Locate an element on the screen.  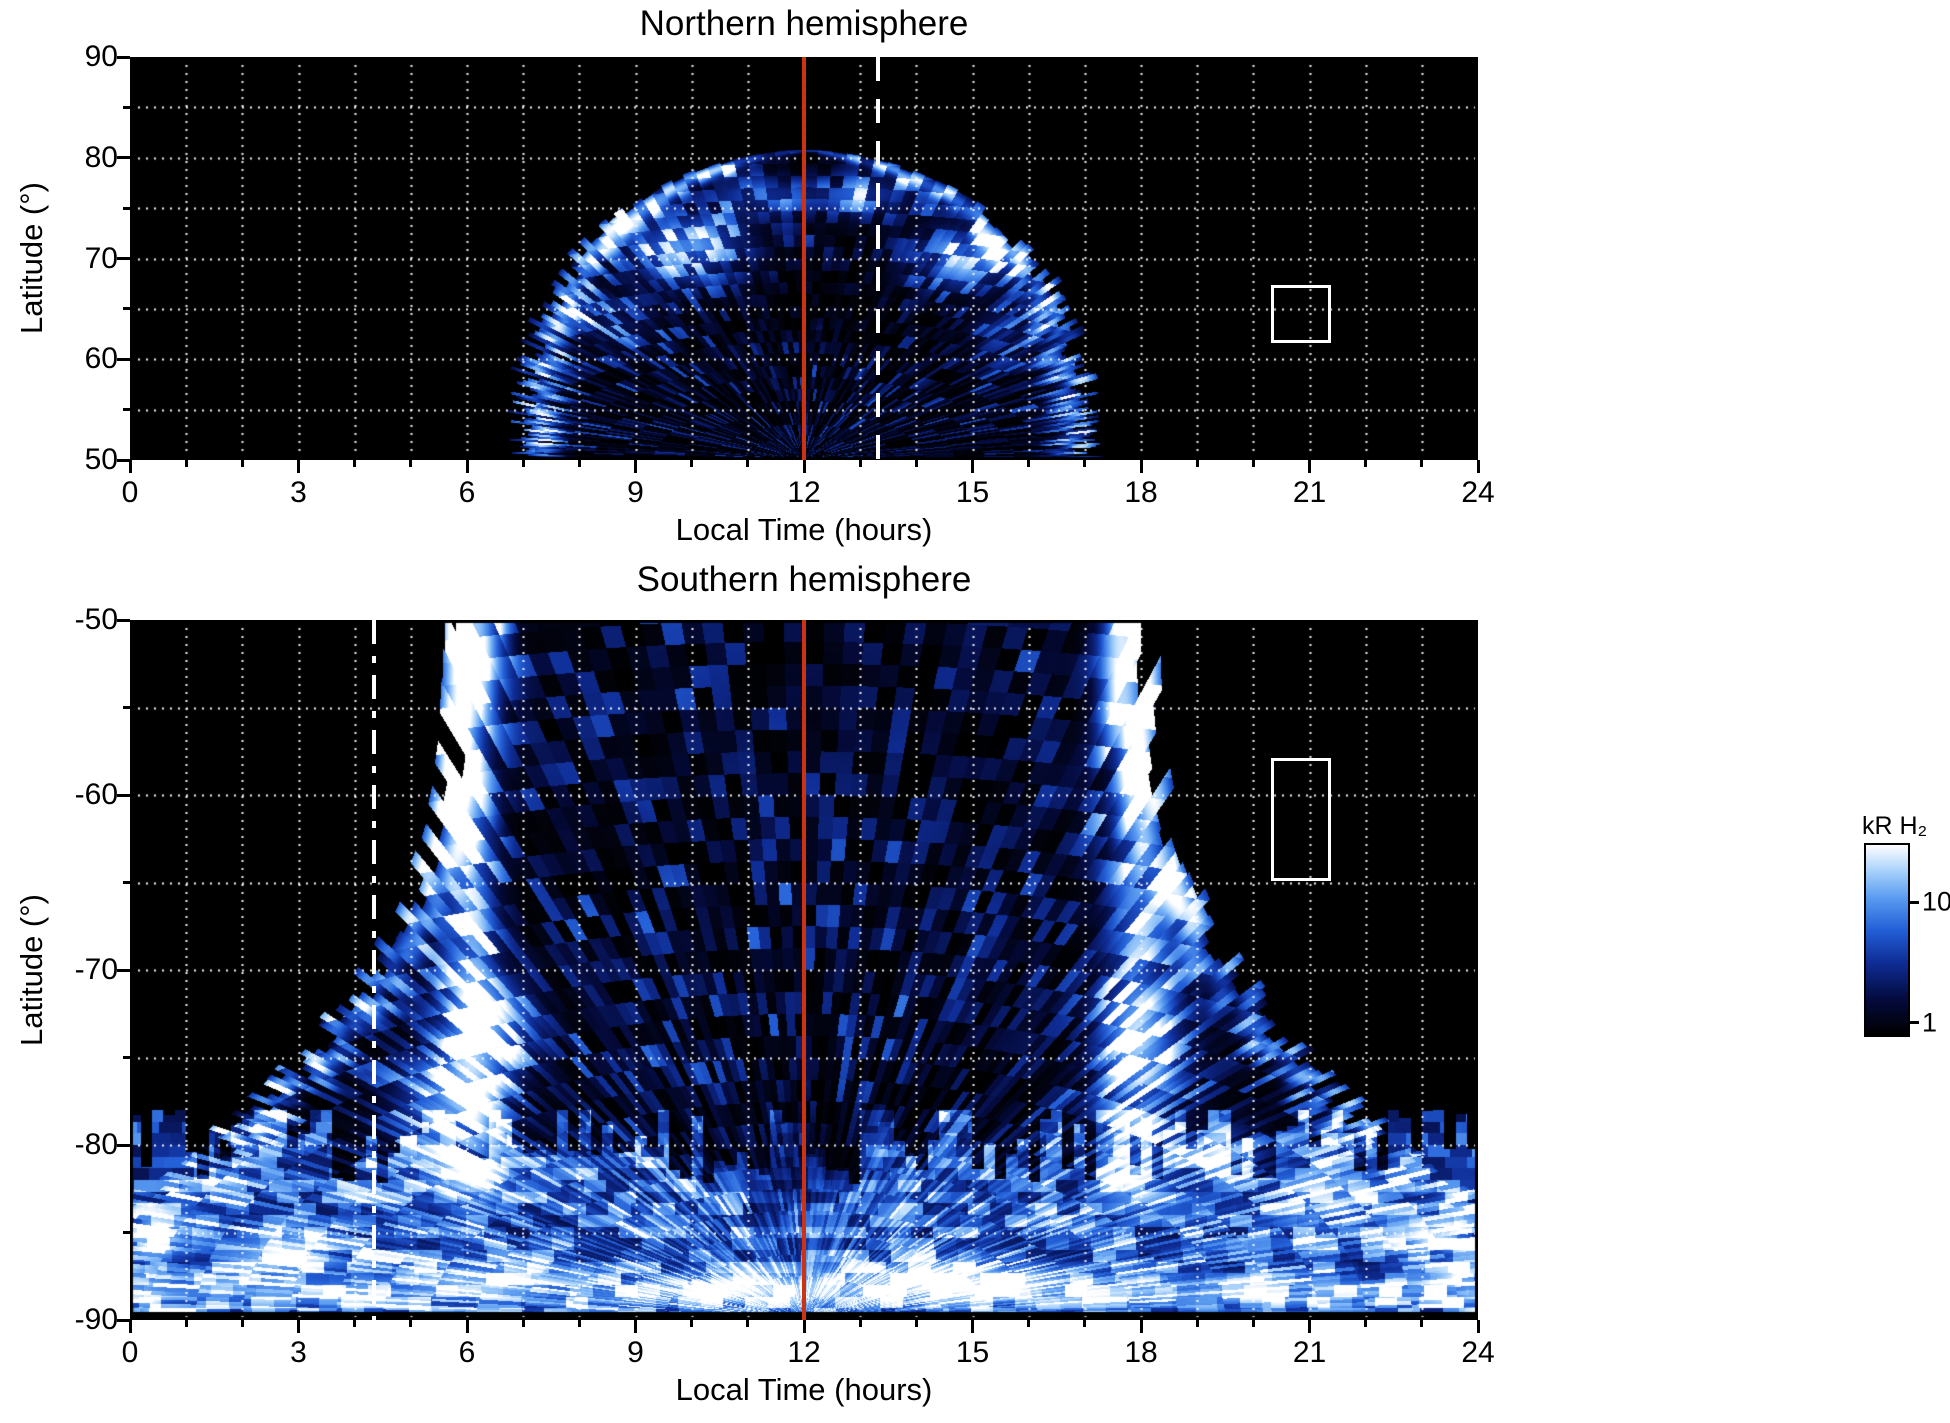
south-dashdot-marker-line is located at coordinates (374, 970).